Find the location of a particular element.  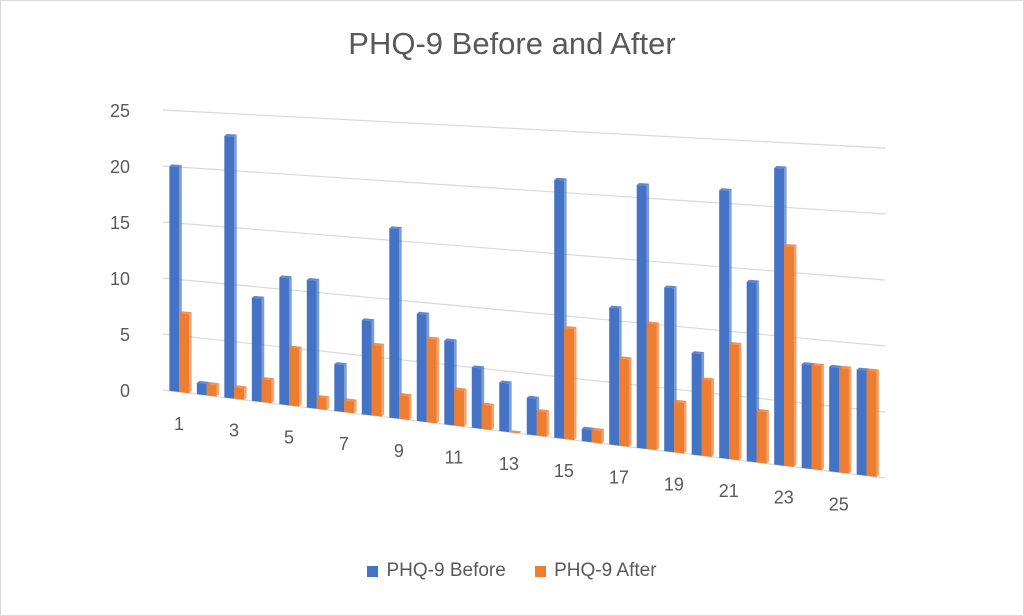

x-tick-label: 17 is located at coordinates (619, 478).